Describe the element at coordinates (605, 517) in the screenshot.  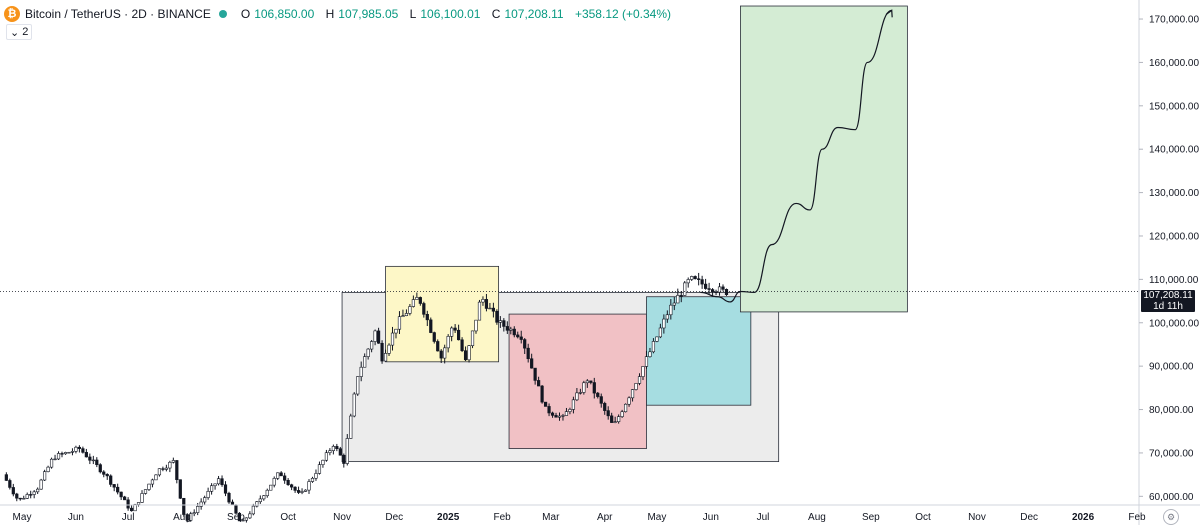
I see `x-tick-label: Apr` at that location.